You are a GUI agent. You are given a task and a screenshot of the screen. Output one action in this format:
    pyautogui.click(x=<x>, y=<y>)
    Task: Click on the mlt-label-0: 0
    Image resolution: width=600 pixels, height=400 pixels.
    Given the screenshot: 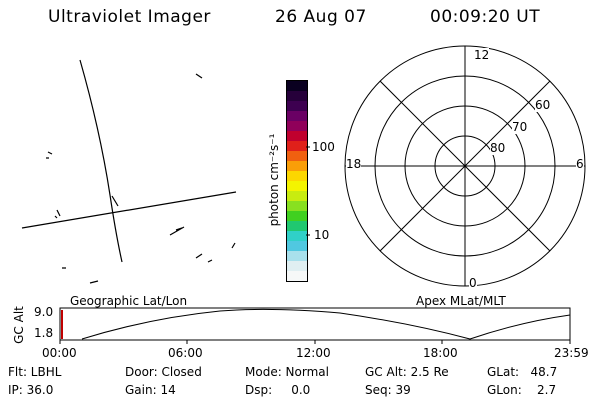 What is the action you would take?
    pyautogui.click(x=473, y=283)
    